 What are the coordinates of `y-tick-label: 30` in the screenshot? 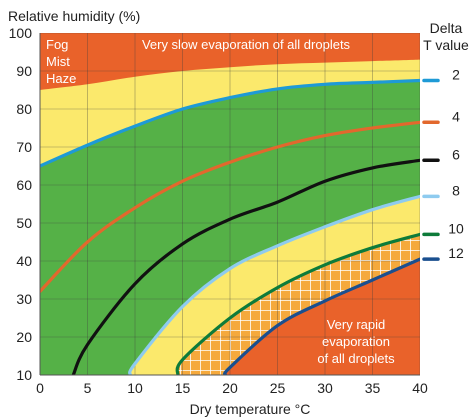 It's located at (24, 299).